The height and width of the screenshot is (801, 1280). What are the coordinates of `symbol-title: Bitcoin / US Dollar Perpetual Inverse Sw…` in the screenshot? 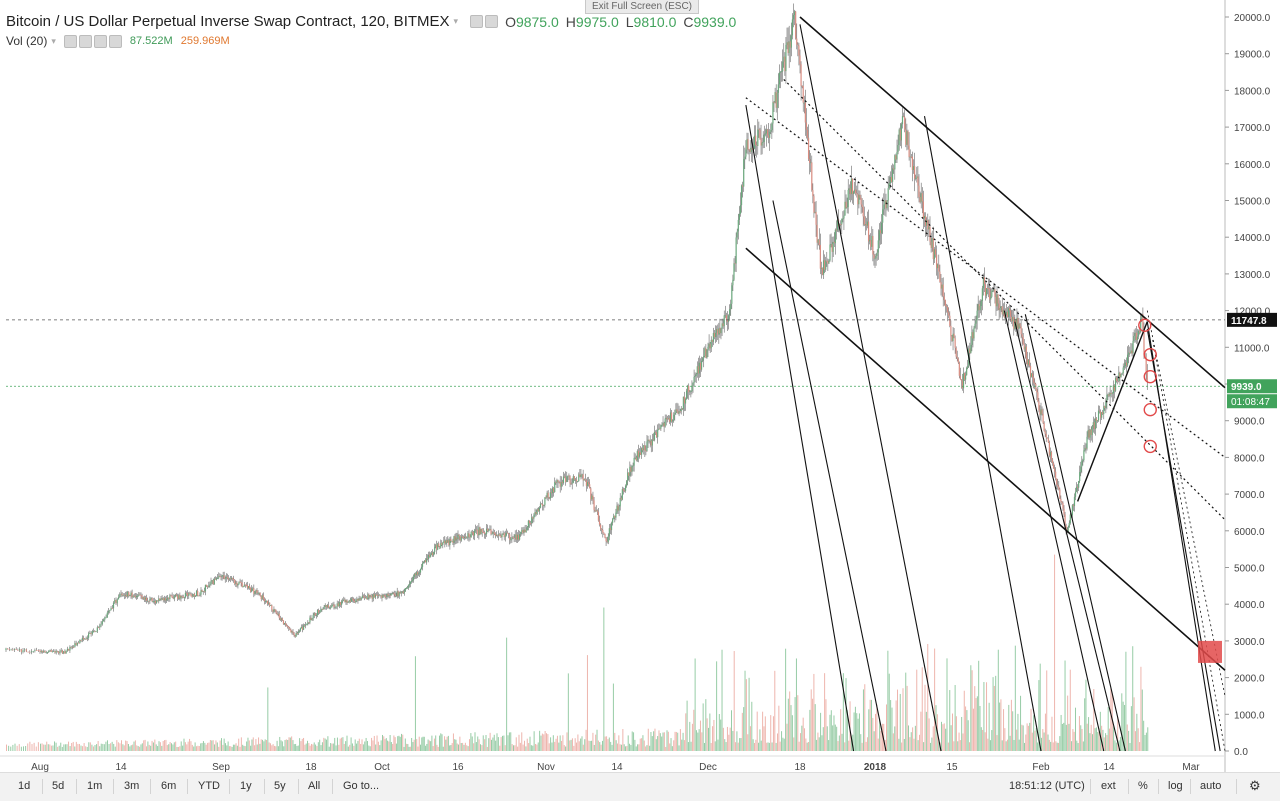 It's located at (228, 21).